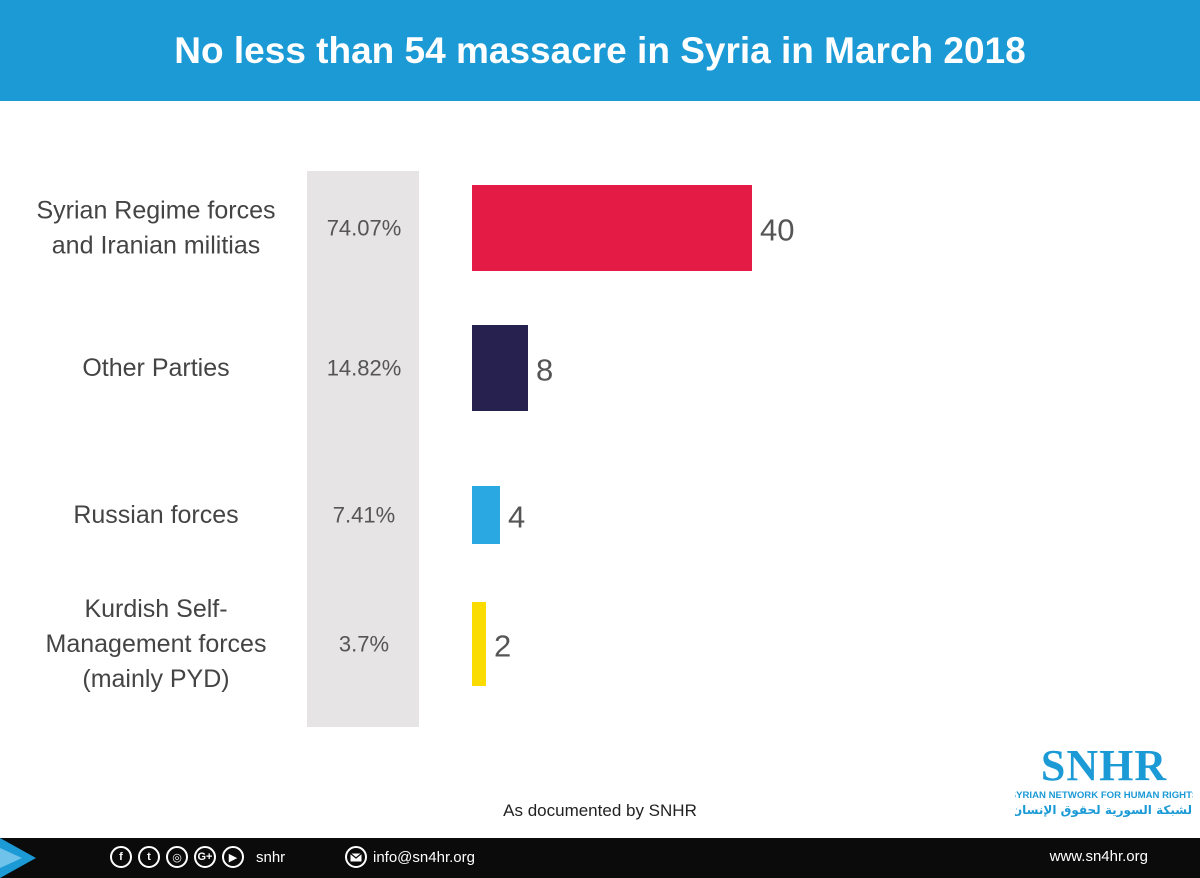 This screenshot has height=878, width=1200. What do you see at coordinates (364, 515) in the screenshot?
I see `percentage-label: 7.41%` at bounding box center [364, 515].